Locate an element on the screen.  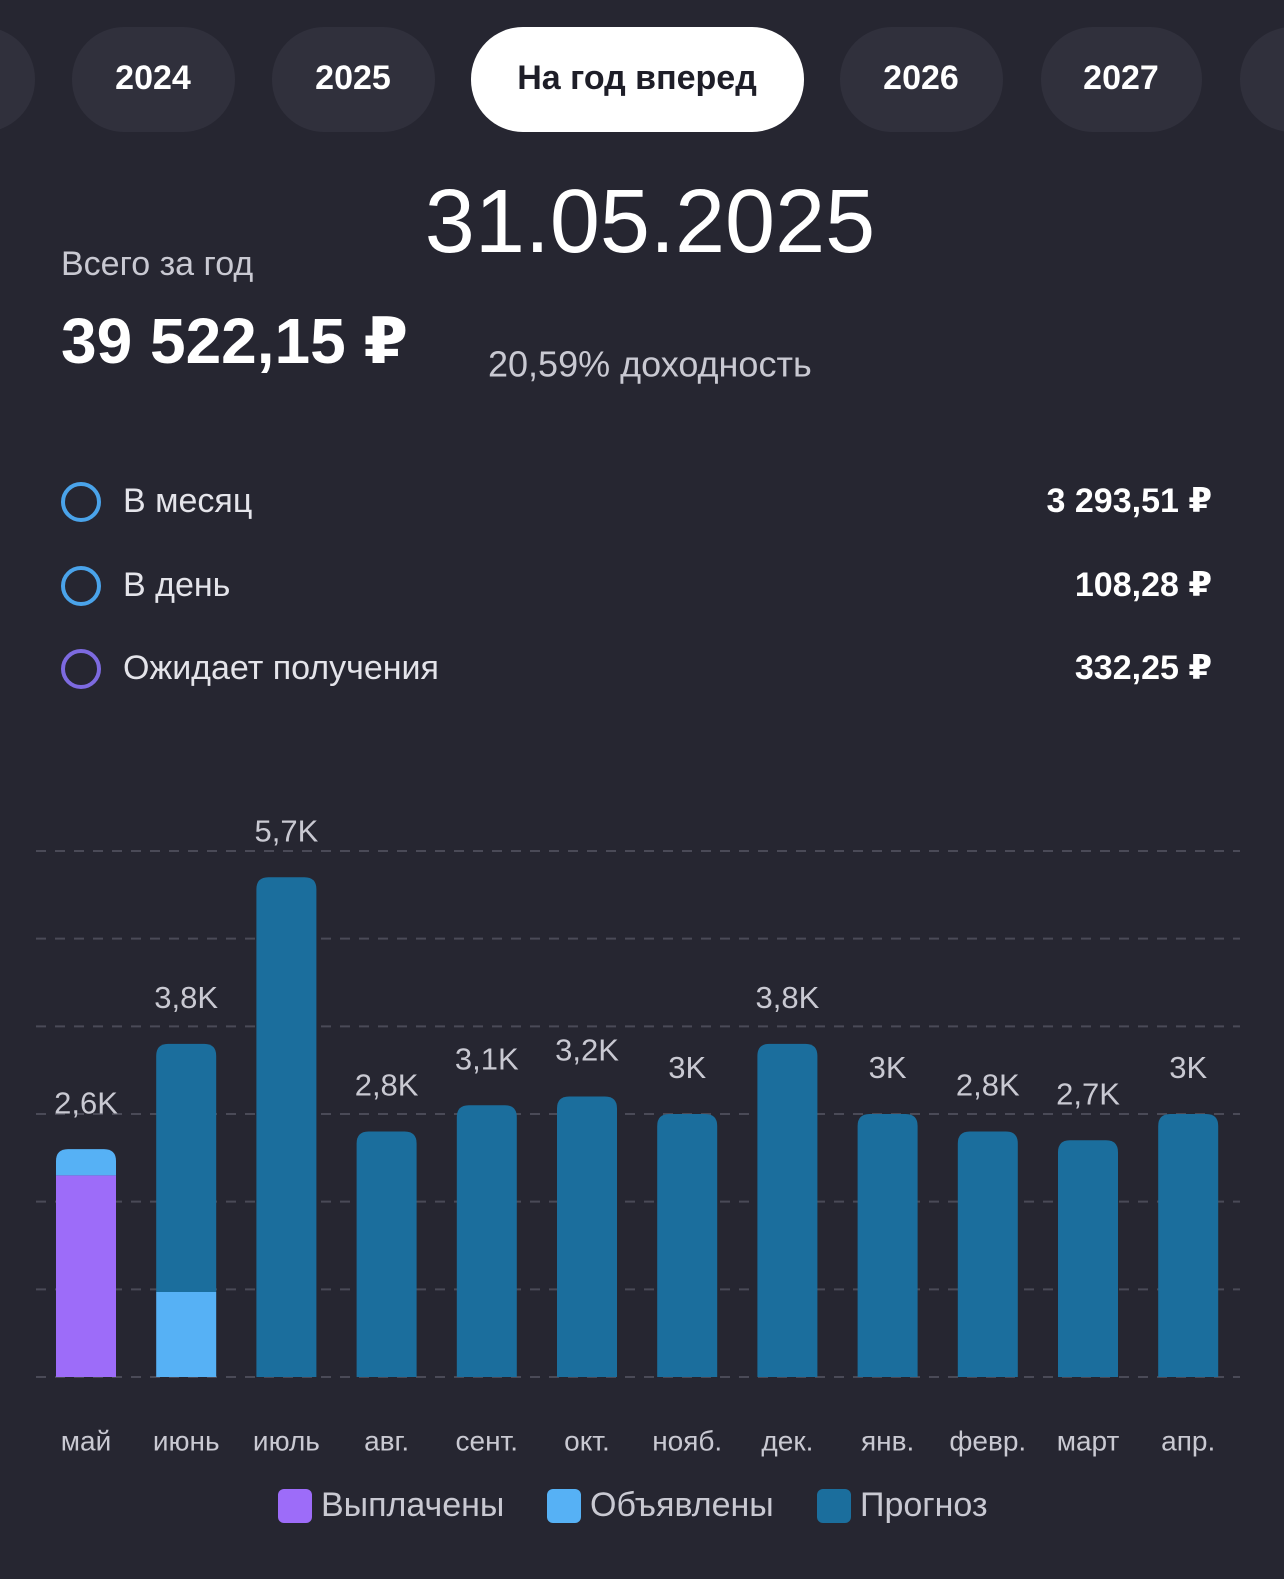
x-tick-label: апр. is located at coordinates (1188, 1440).